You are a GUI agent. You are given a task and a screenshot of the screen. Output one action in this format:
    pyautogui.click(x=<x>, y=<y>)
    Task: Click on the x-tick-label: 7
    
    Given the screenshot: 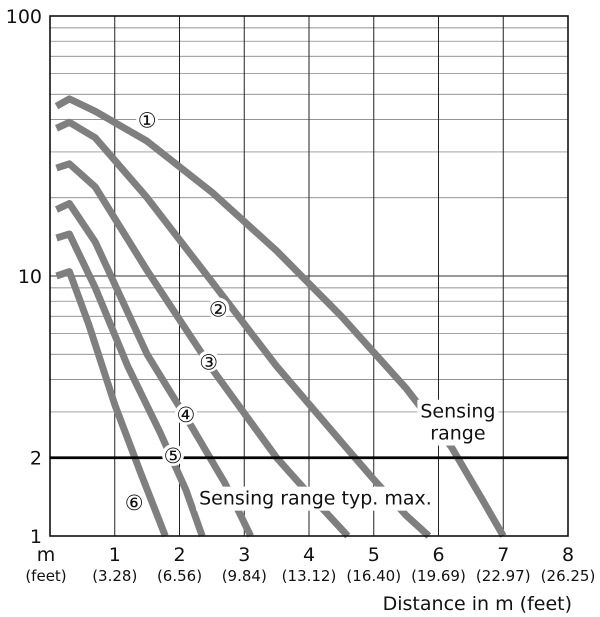 What is the action you would take?
    pyautogui.click(x=503, y=555)
    